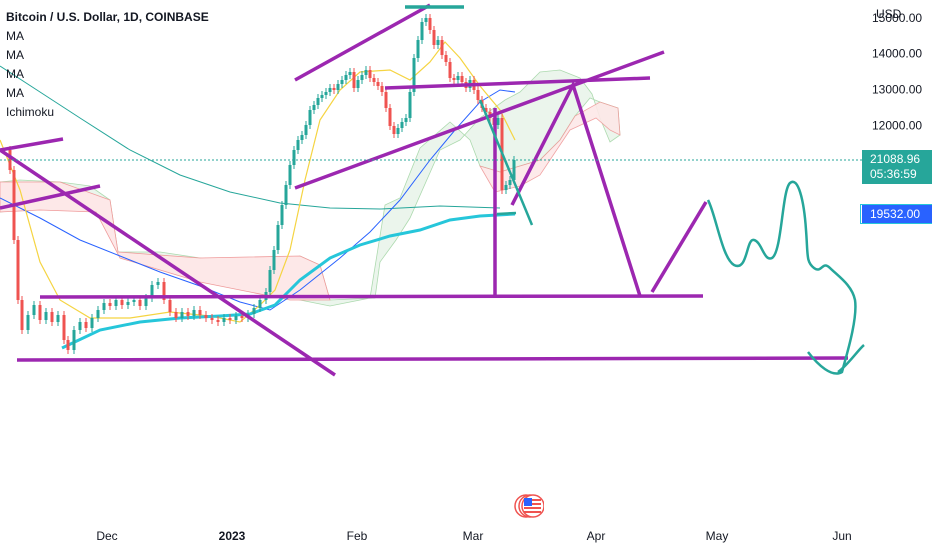 Image resolution: width=932 pixels, height=550 pixels. I want to click on support-line-lower, so click(432, 359).